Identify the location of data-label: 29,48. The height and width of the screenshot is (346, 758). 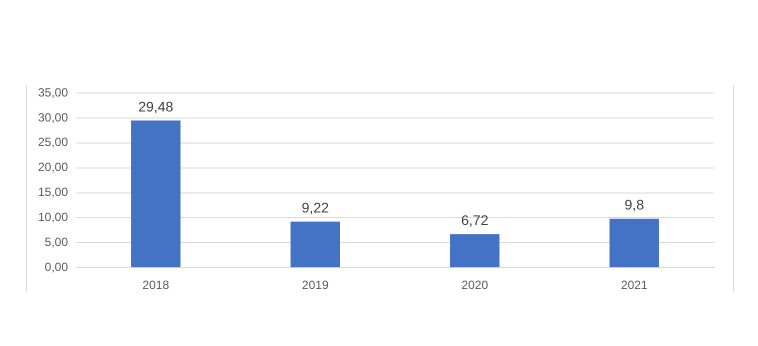
(156, 106).